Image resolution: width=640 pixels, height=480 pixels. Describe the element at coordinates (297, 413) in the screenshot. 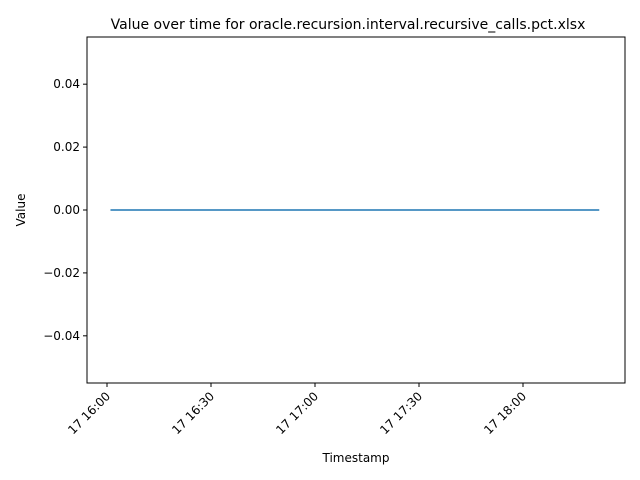

I see `x-tick-label: 17 17:00` at that location.